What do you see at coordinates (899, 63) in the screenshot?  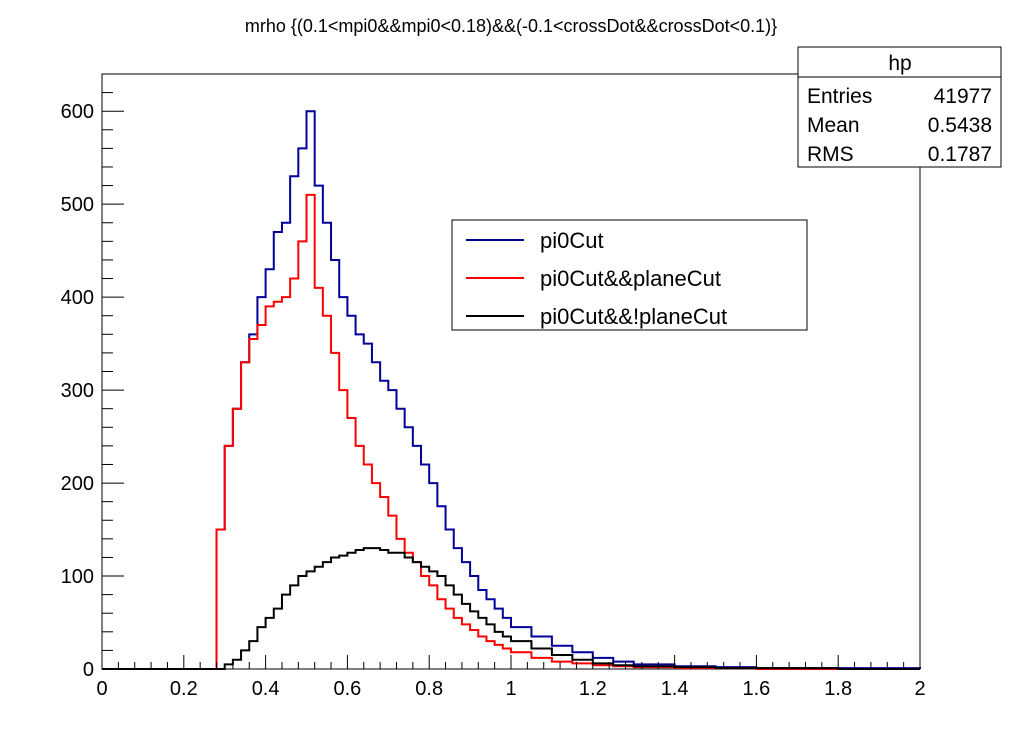 I see `stats-box-title: hp` at bounding box center [899, 63].